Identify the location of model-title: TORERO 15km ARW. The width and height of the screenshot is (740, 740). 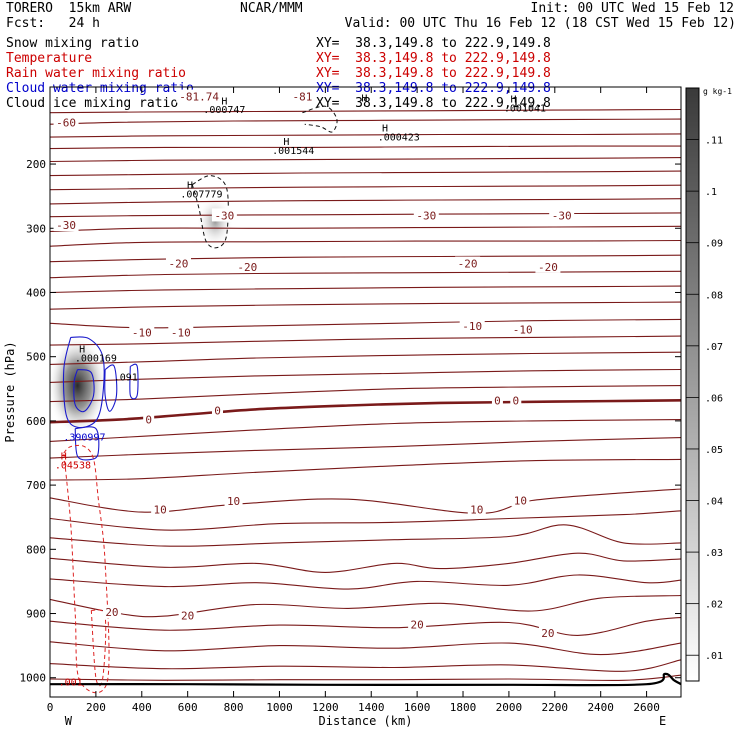
(69, 8).